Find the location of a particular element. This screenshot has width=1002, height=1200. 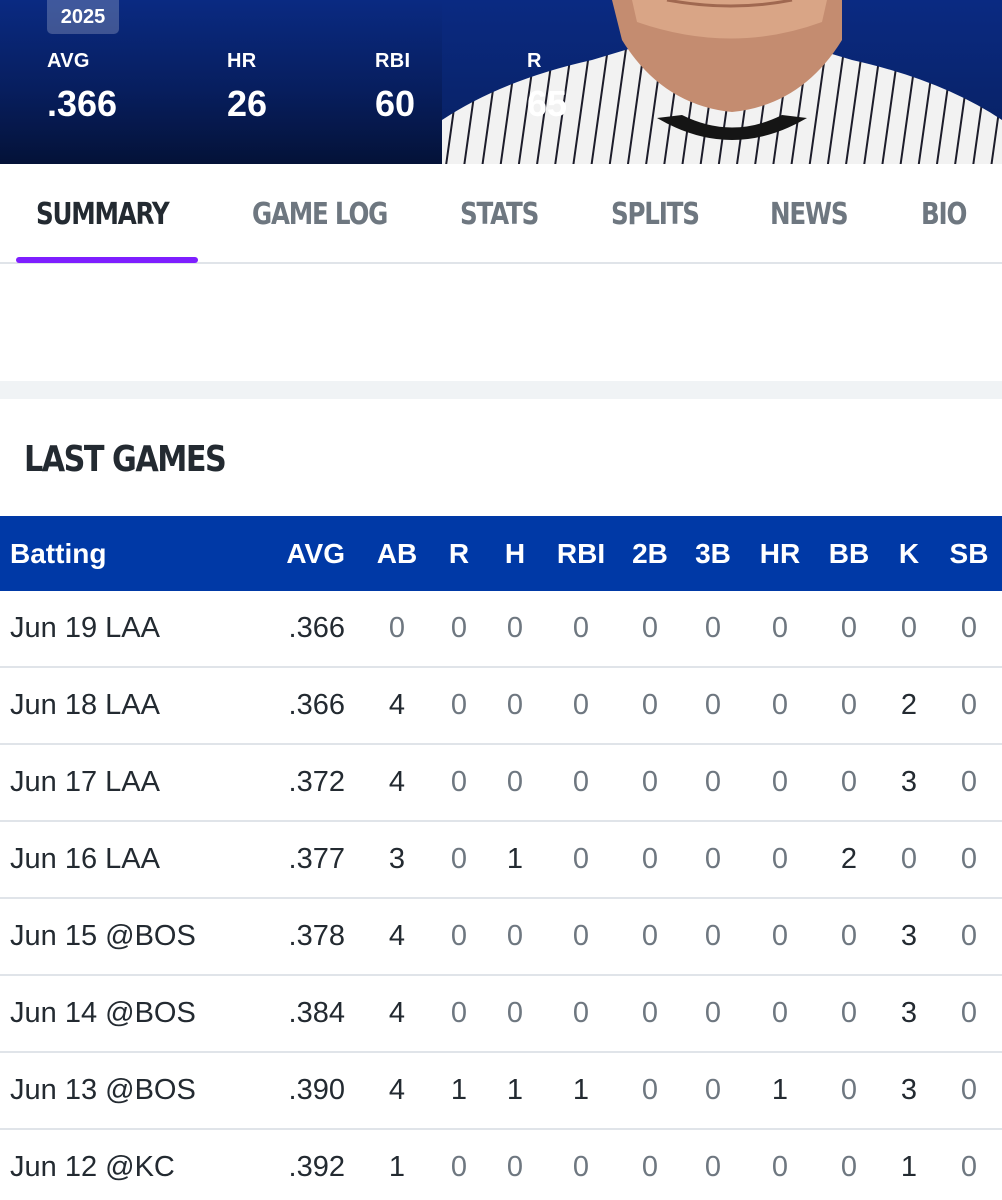

tab-news: NEWS is located at coordinates (809, 214).